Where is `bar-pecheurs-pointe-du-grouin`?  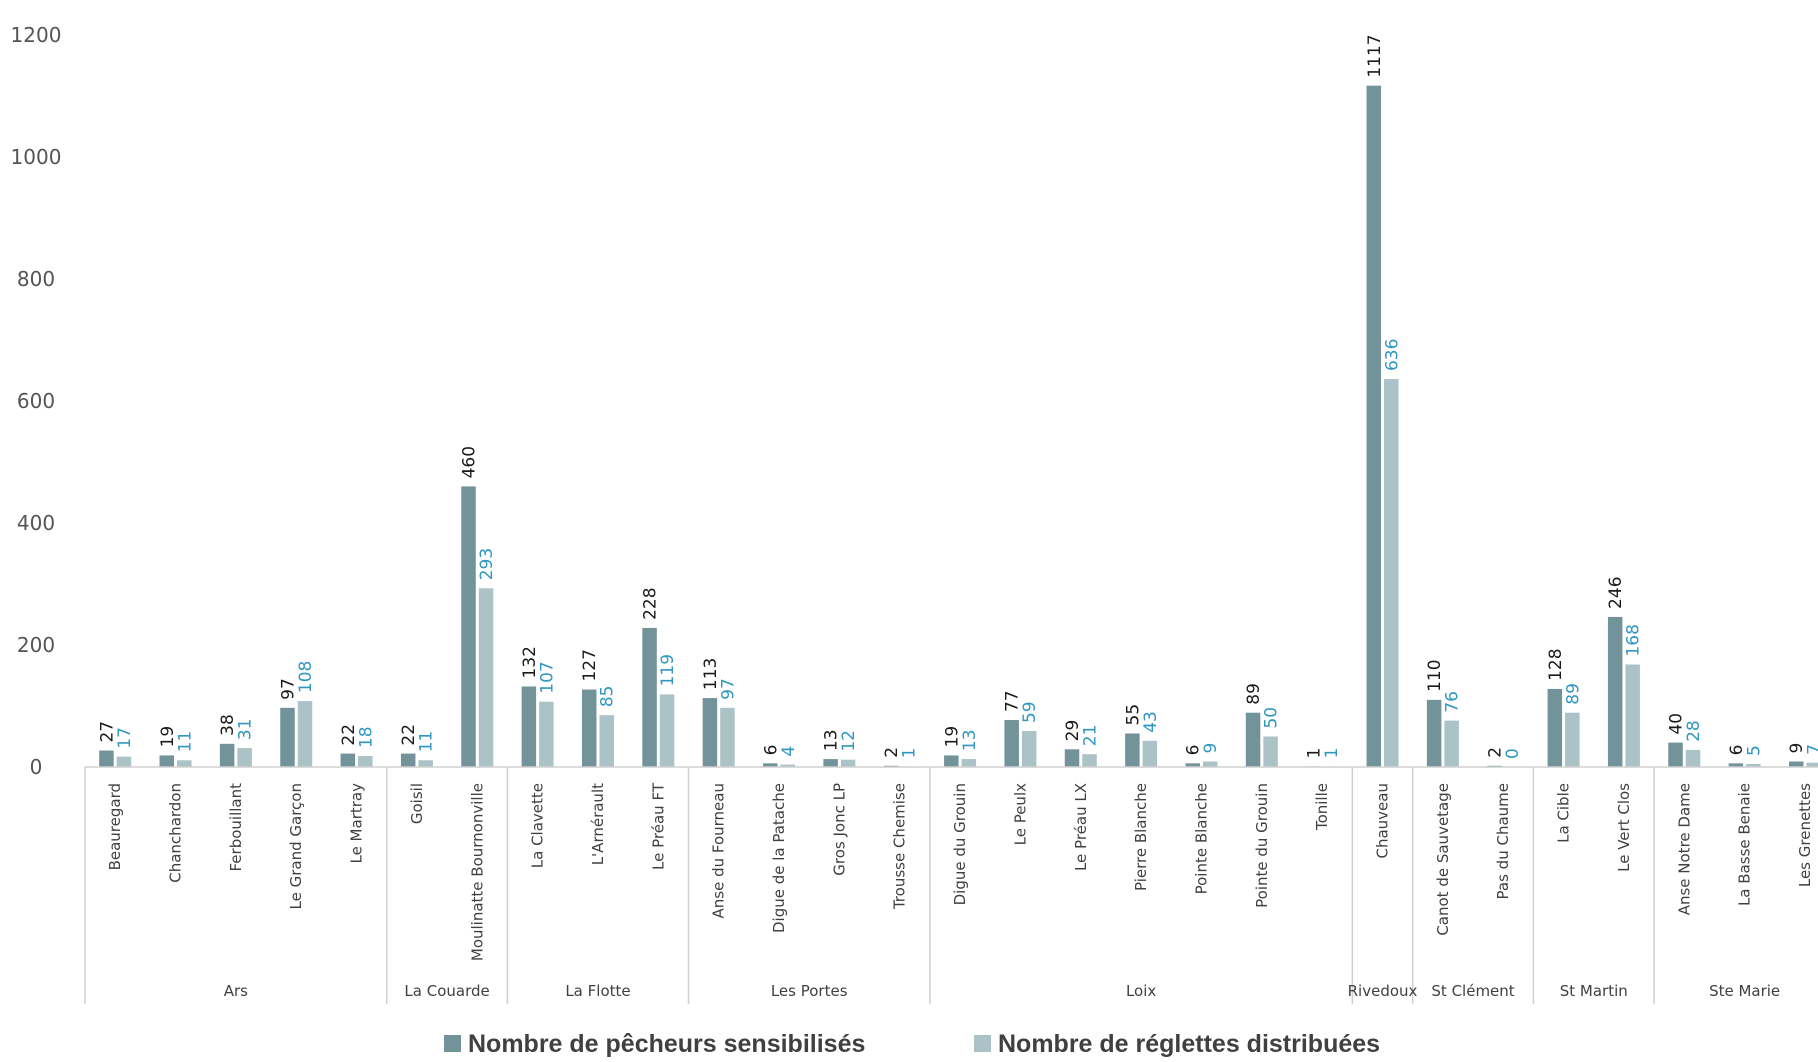
bar-pecheurs-pointe-du-grouin is located at coordinates (1253, 739).